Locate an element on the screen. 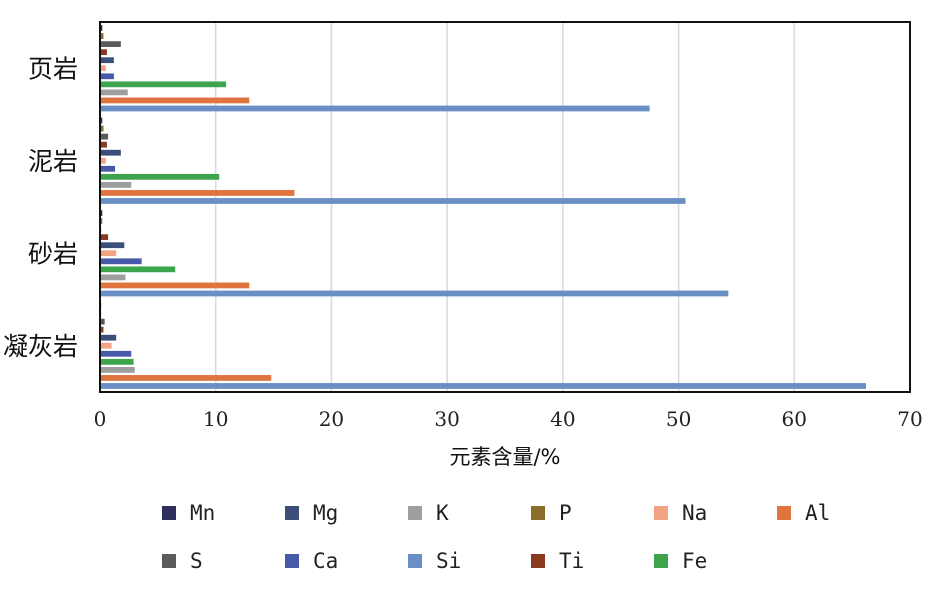  legend-label-si: Si is located at coordinates (448, 561).